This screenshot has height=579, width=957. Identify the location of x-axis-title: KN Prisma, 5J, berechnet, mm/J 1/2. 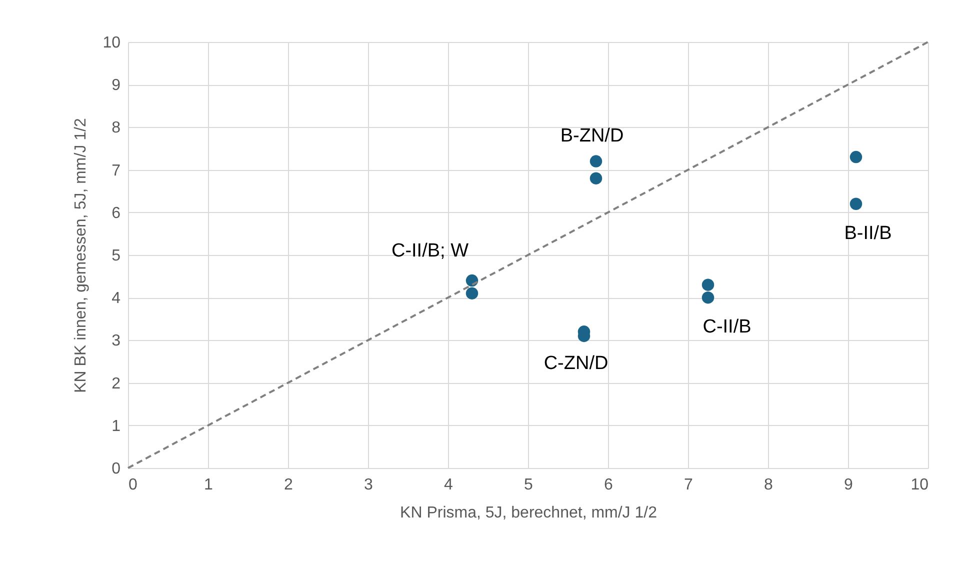
(529, 513).